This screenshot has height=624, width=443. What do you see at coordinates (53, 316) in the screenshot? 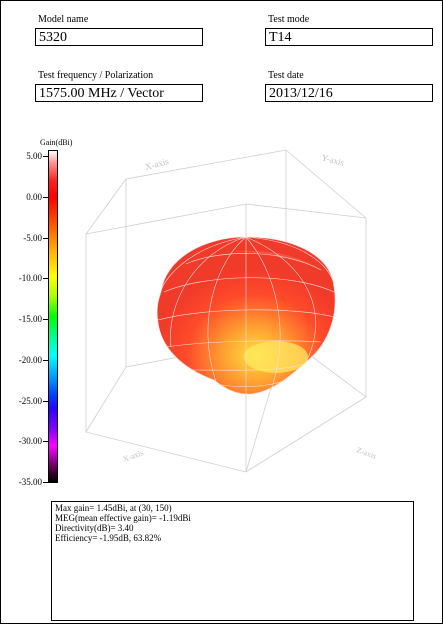
I see `gain-colorbar` at bounding box center [53, 316].